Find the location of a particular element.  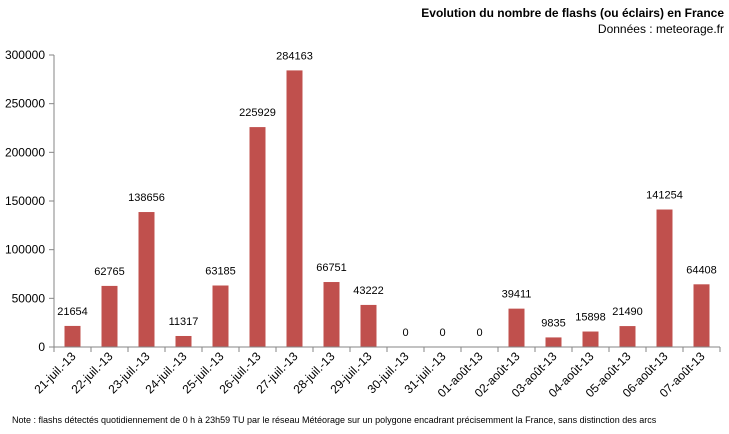

data-label: 284163 is located at coordinates (294, 56).